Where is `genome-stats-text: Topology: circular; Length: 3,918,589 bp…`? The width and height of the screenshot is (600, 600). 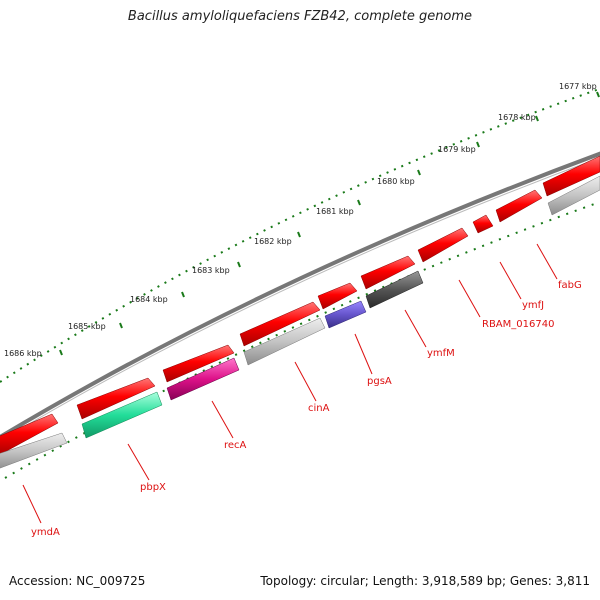 genome-stats-text: Topology: circular; Length: 3,918,589 bp… is located at coordinates (425, 581).